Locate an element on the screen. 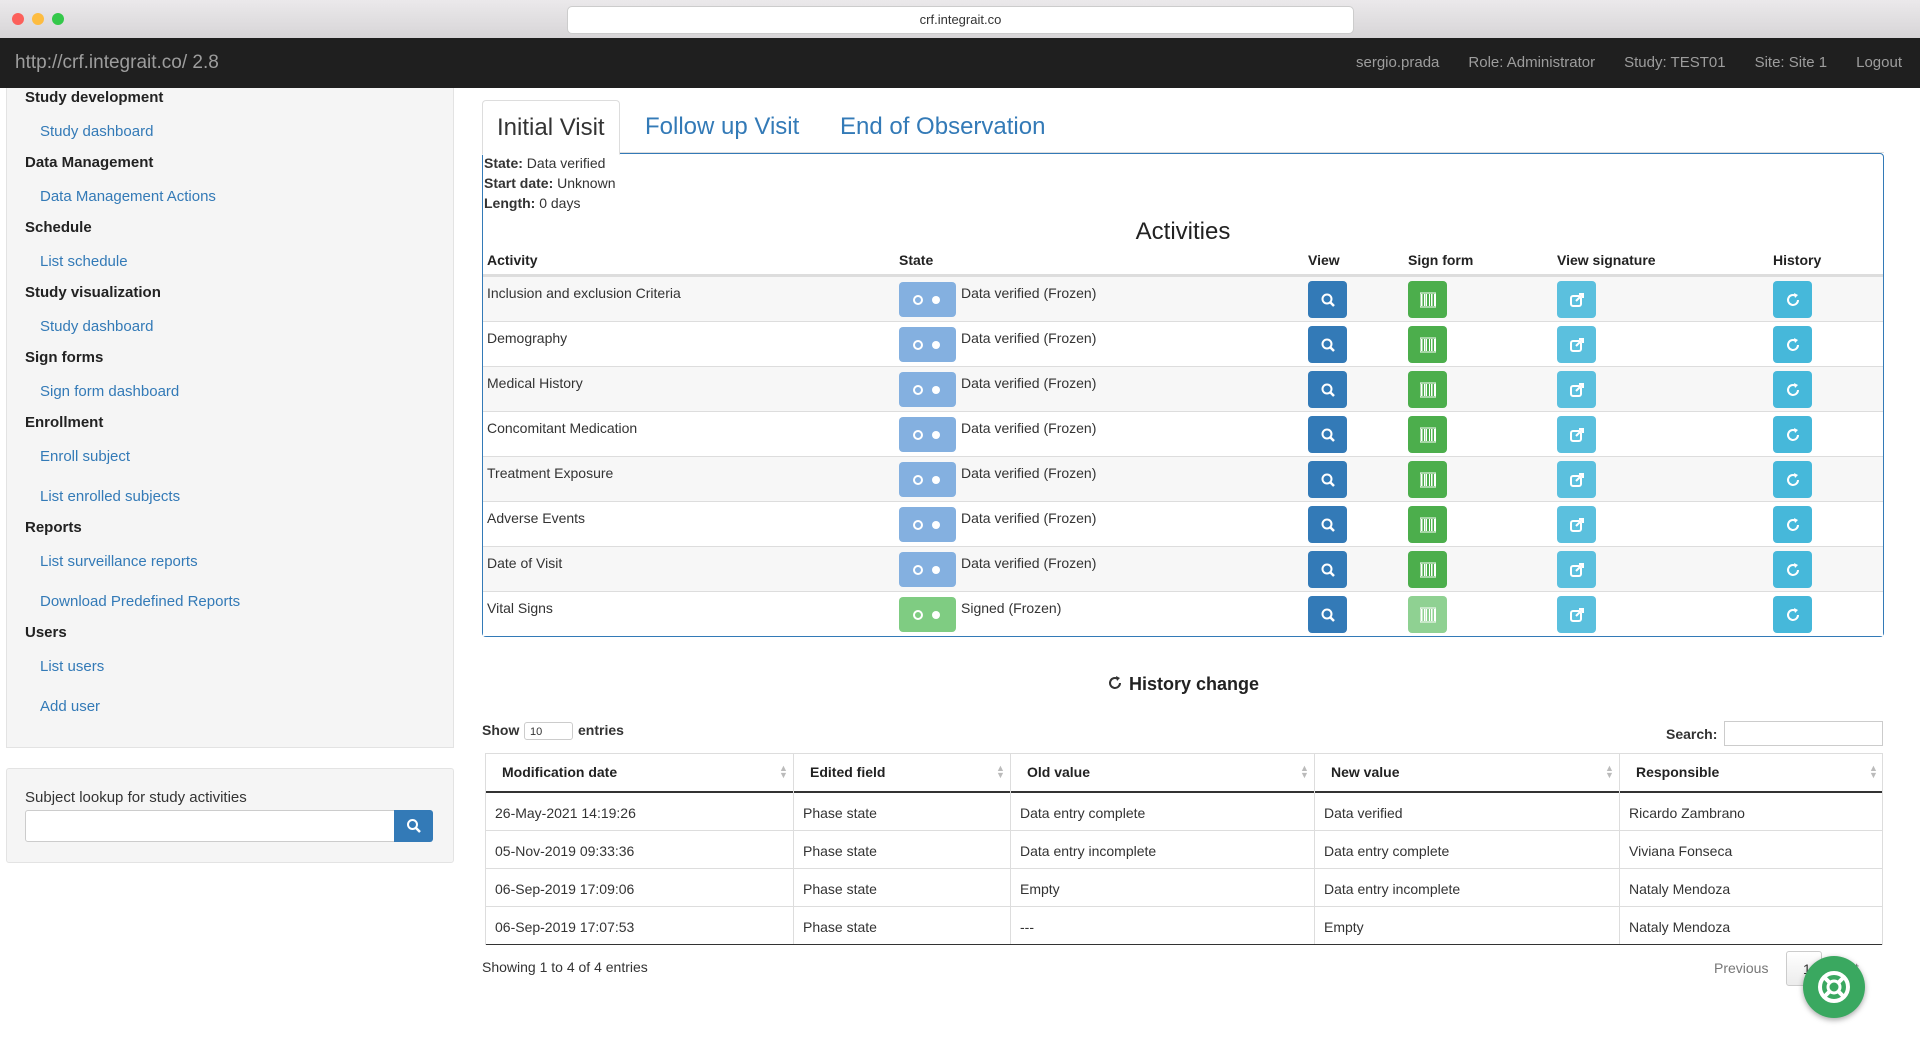  zoom is located at coordinates (58, 19).